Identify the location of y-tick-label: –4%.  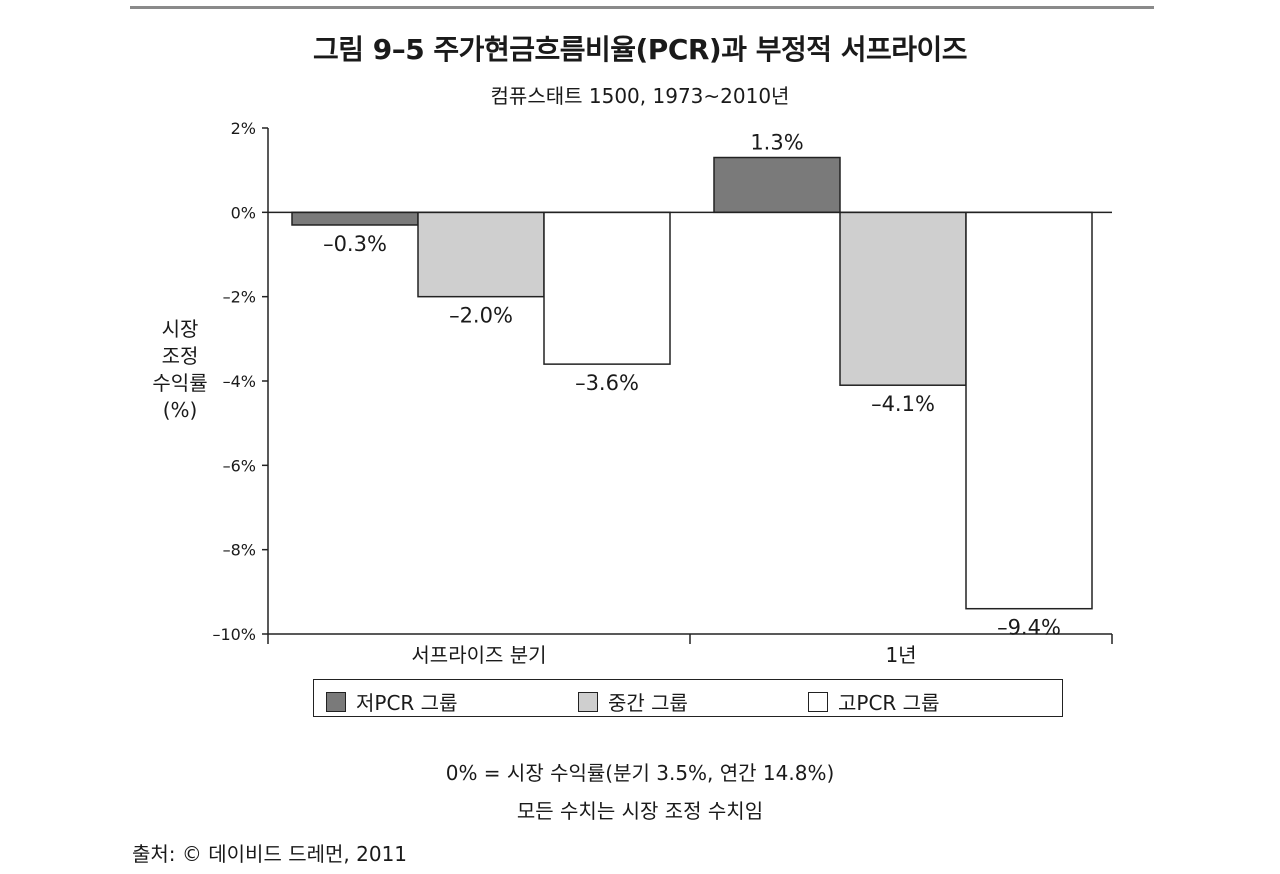
(239, 381).